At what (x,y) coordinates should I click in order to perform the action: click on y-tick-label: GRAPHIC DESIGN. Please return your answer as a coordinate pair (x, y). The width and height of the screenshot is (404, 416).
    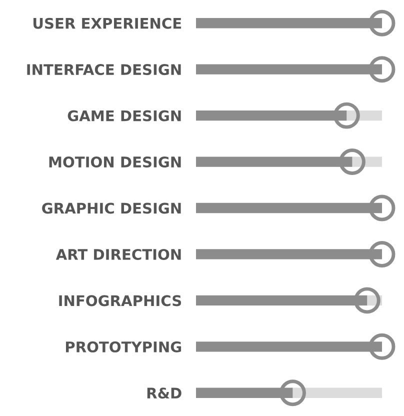
    Looking at the image, I should click on (111, 208).